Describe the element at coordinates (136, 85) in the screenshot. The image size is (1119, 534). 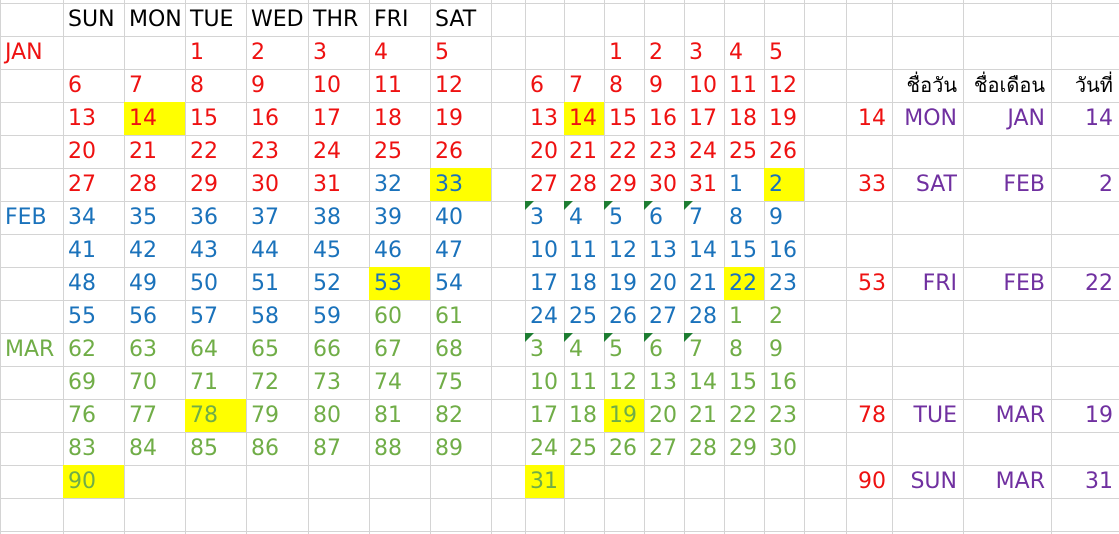
I see `serial-day-cell: 7` at that location.